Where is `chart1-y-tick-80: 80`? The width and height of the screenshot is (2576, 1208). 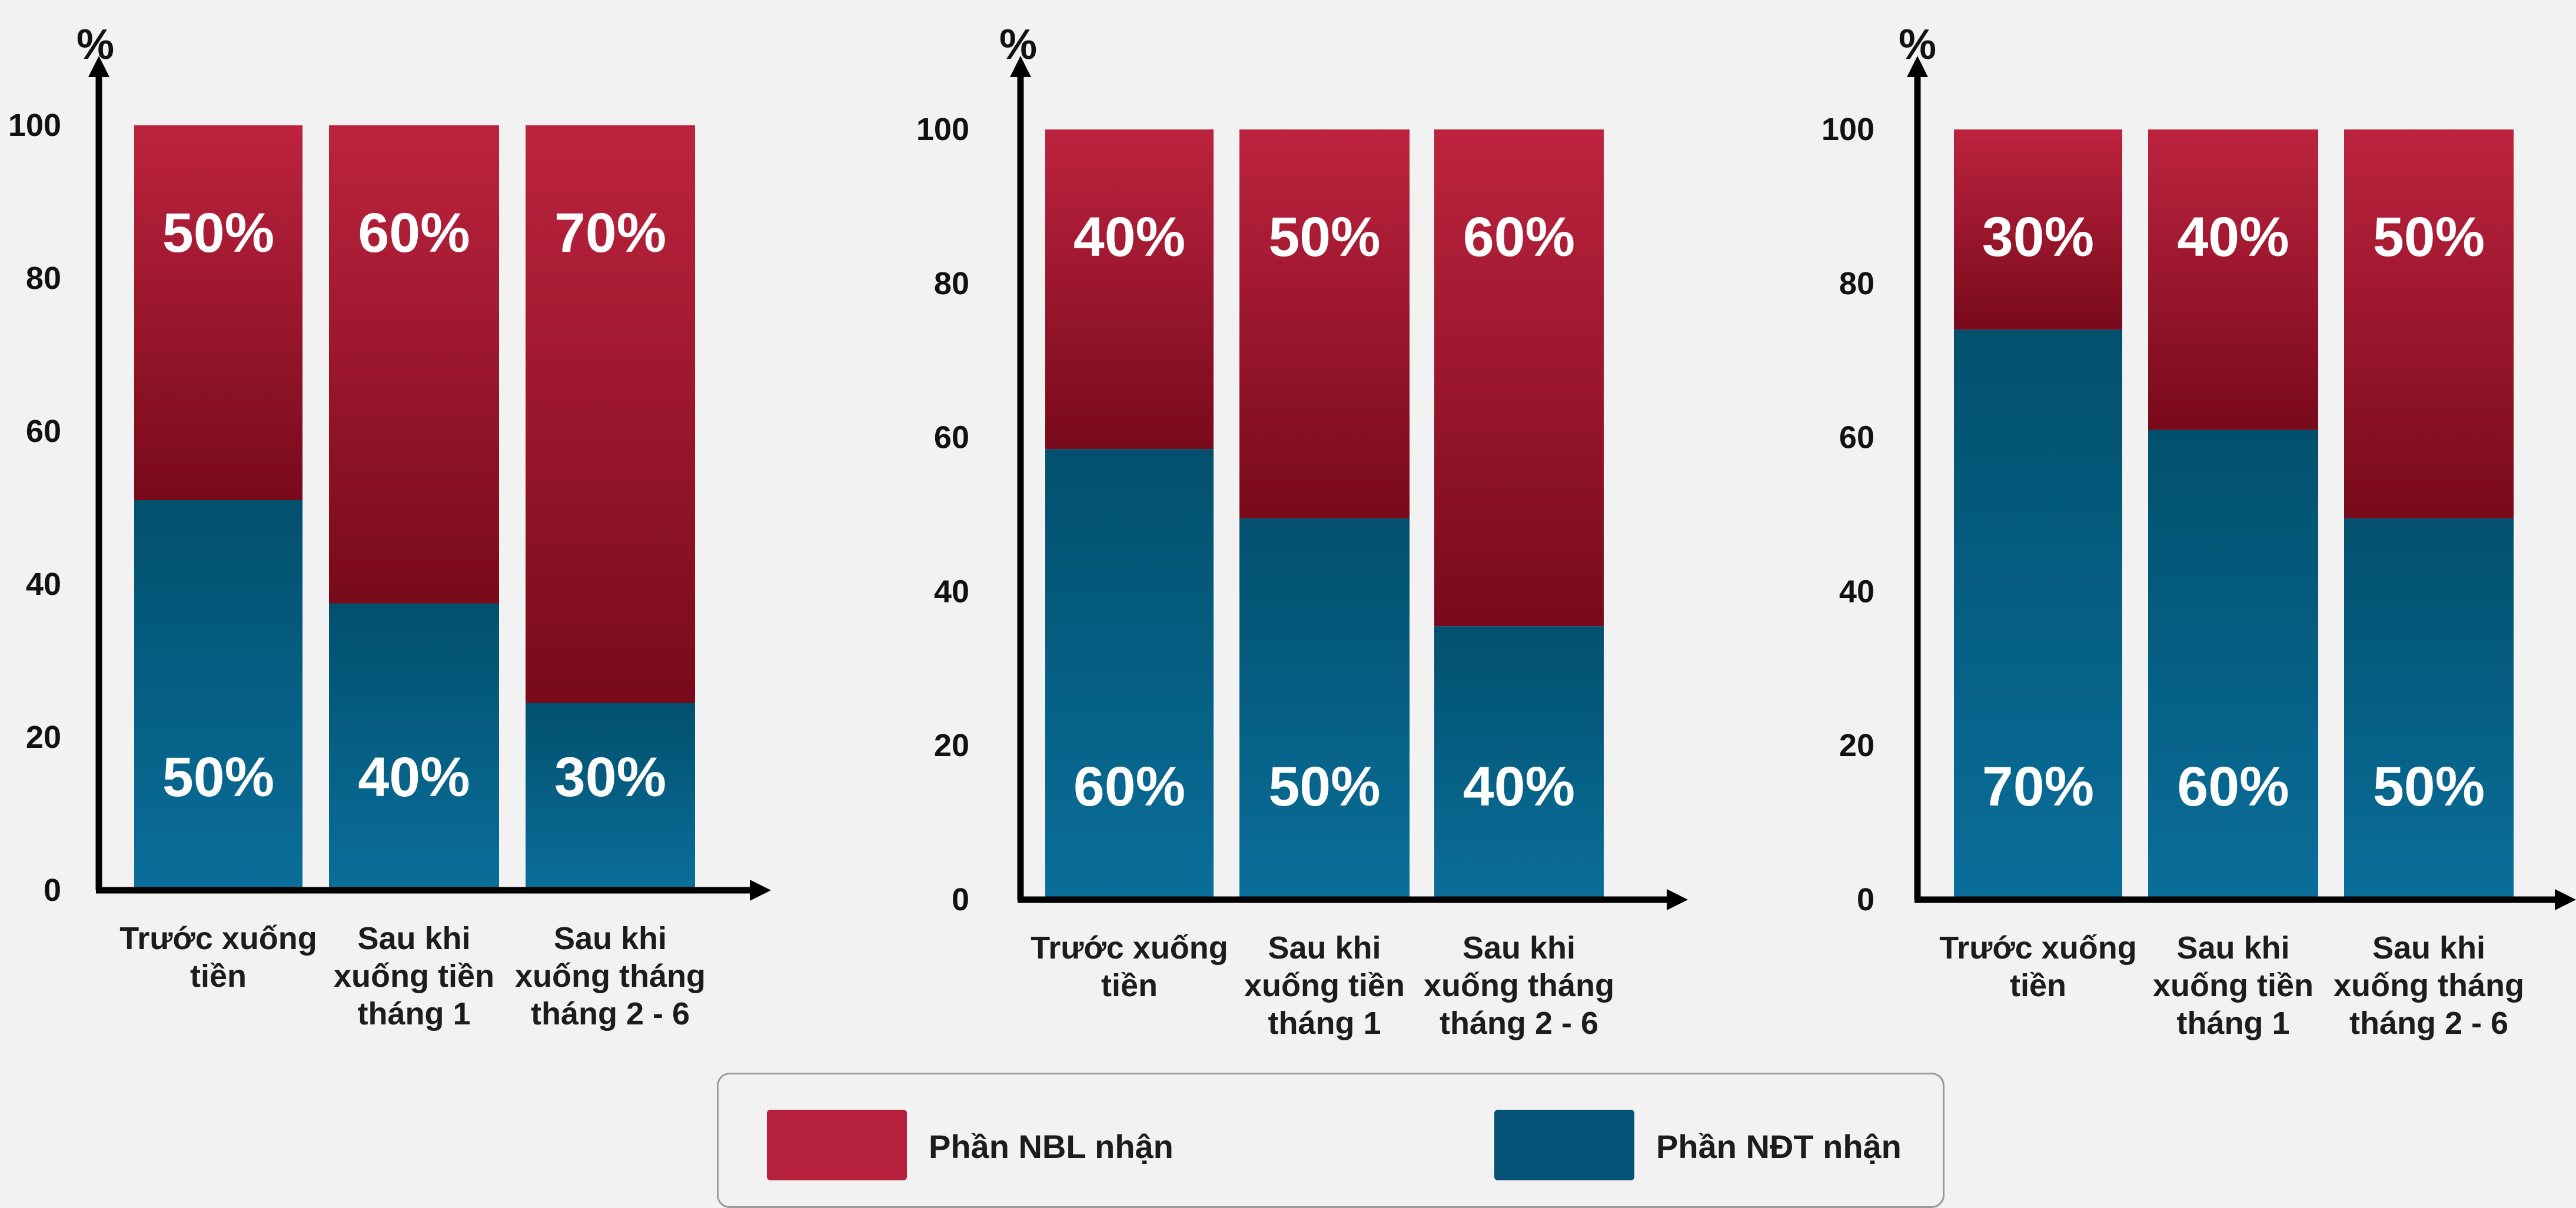
chart1-y-tick-80: 80 is located at coordinates (43, 278).